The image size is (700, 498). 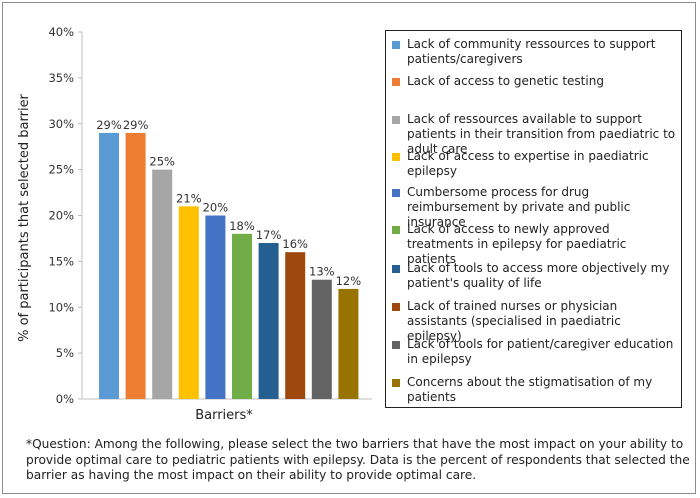 What do you see at coordinates (61, 32) in the screenshot?
I see `y-tick-label: 40%` at bounding box center [61, 32].